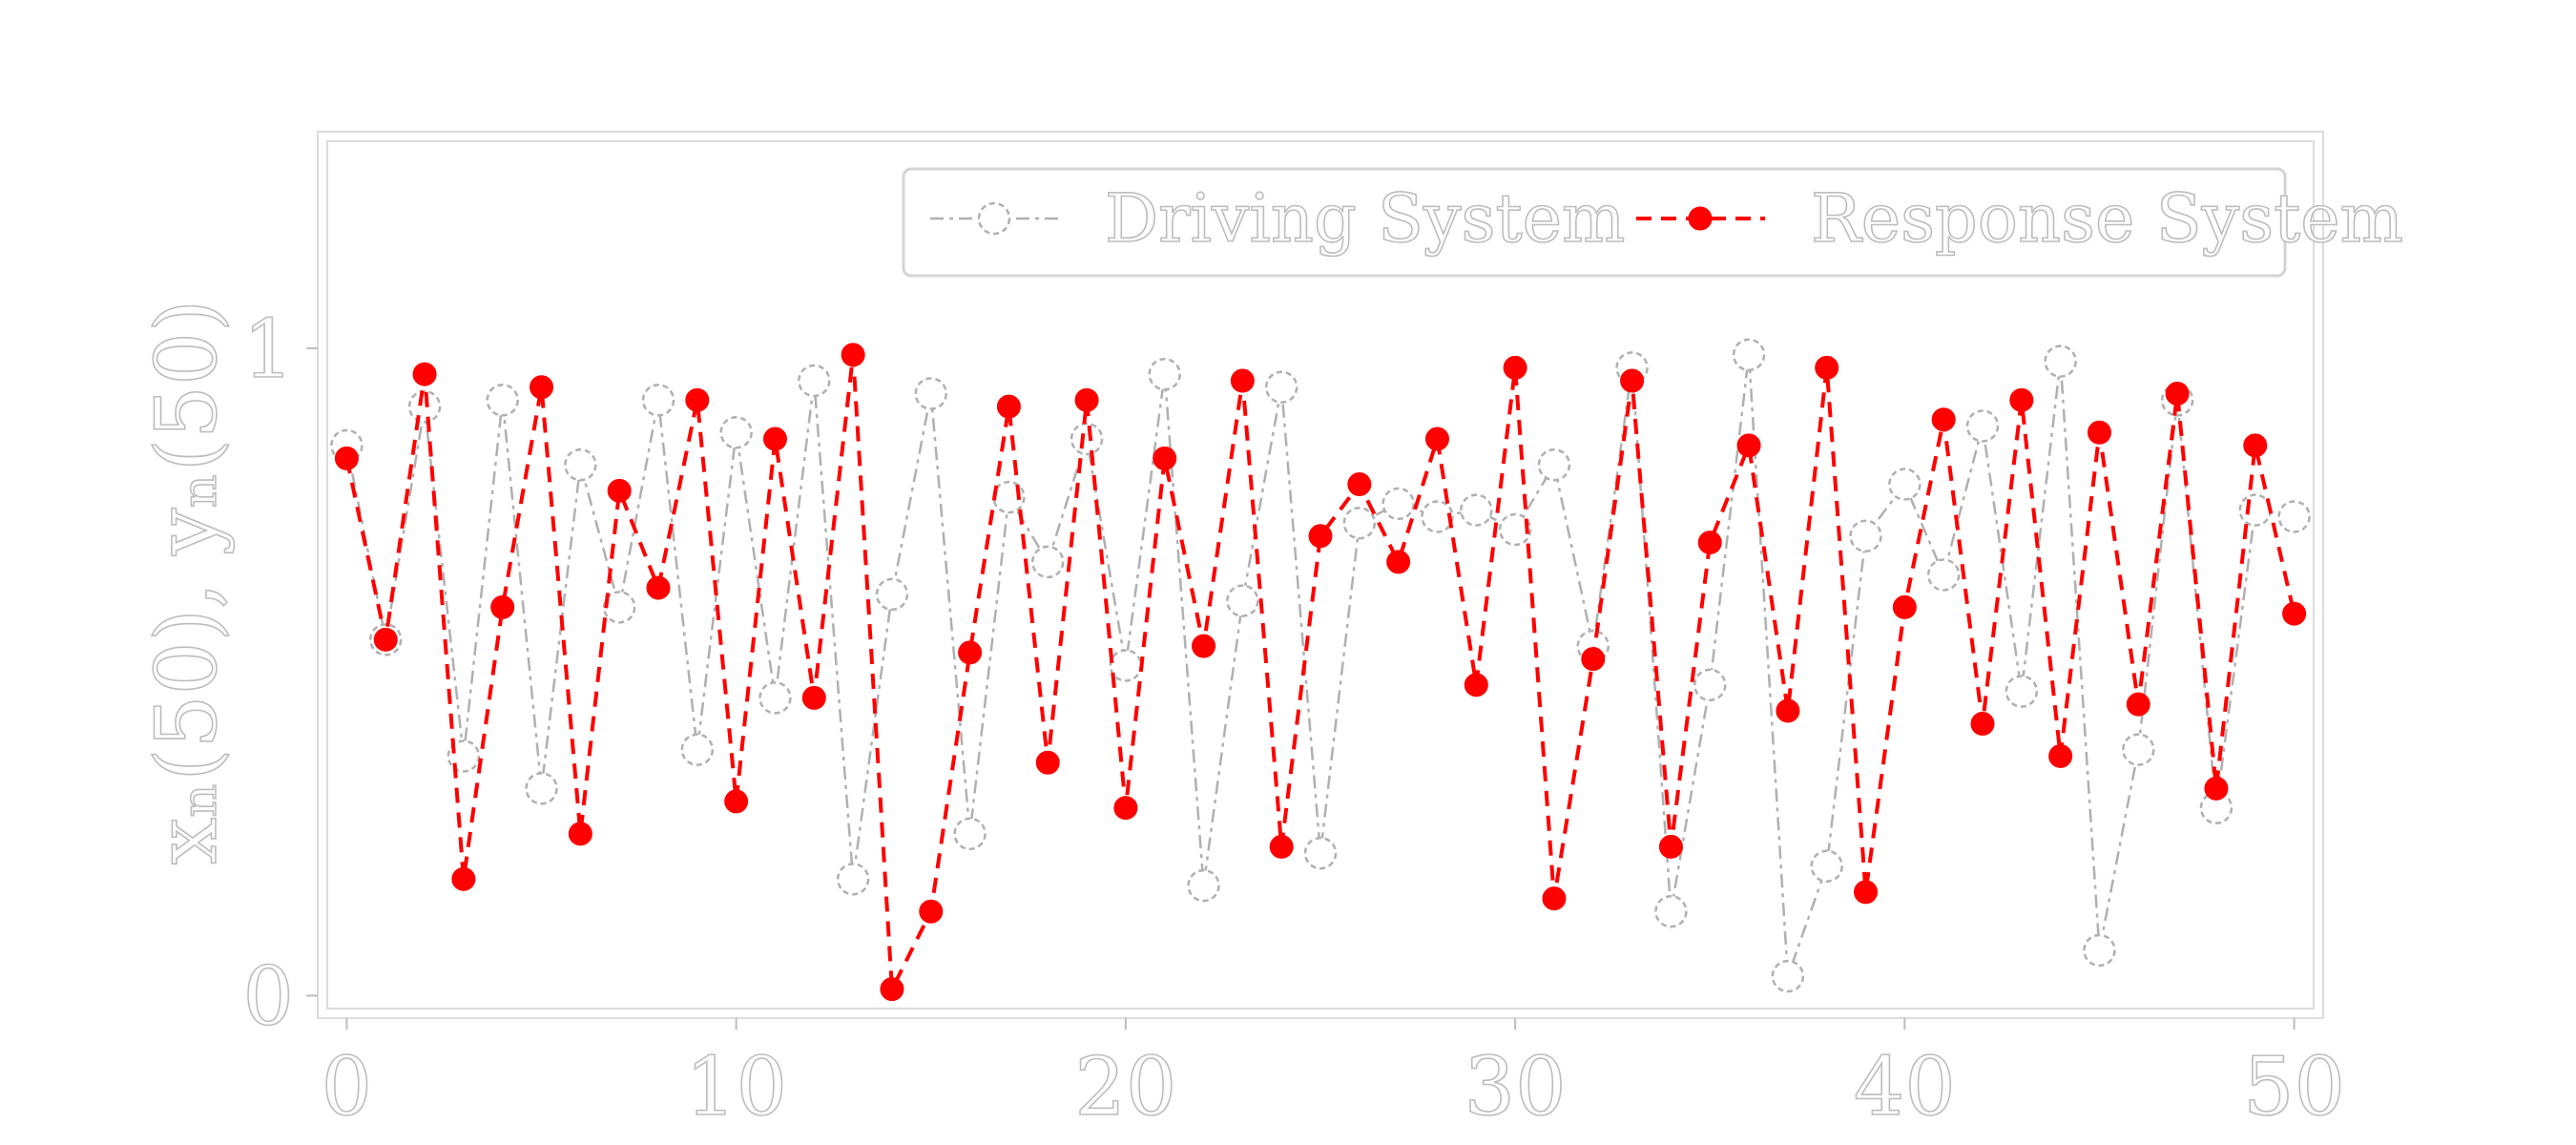 This screenshot has height=1145, width=2576. I want to click on x-tick-label: 40, so click(1905, 1087).